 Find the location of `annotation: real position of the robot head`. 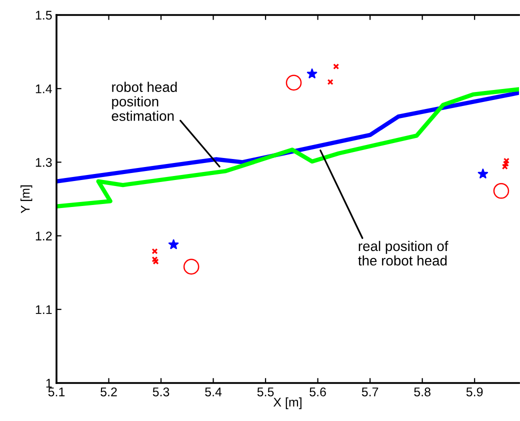

annotation: real position of the robot head is located at coordinates (403, 253).